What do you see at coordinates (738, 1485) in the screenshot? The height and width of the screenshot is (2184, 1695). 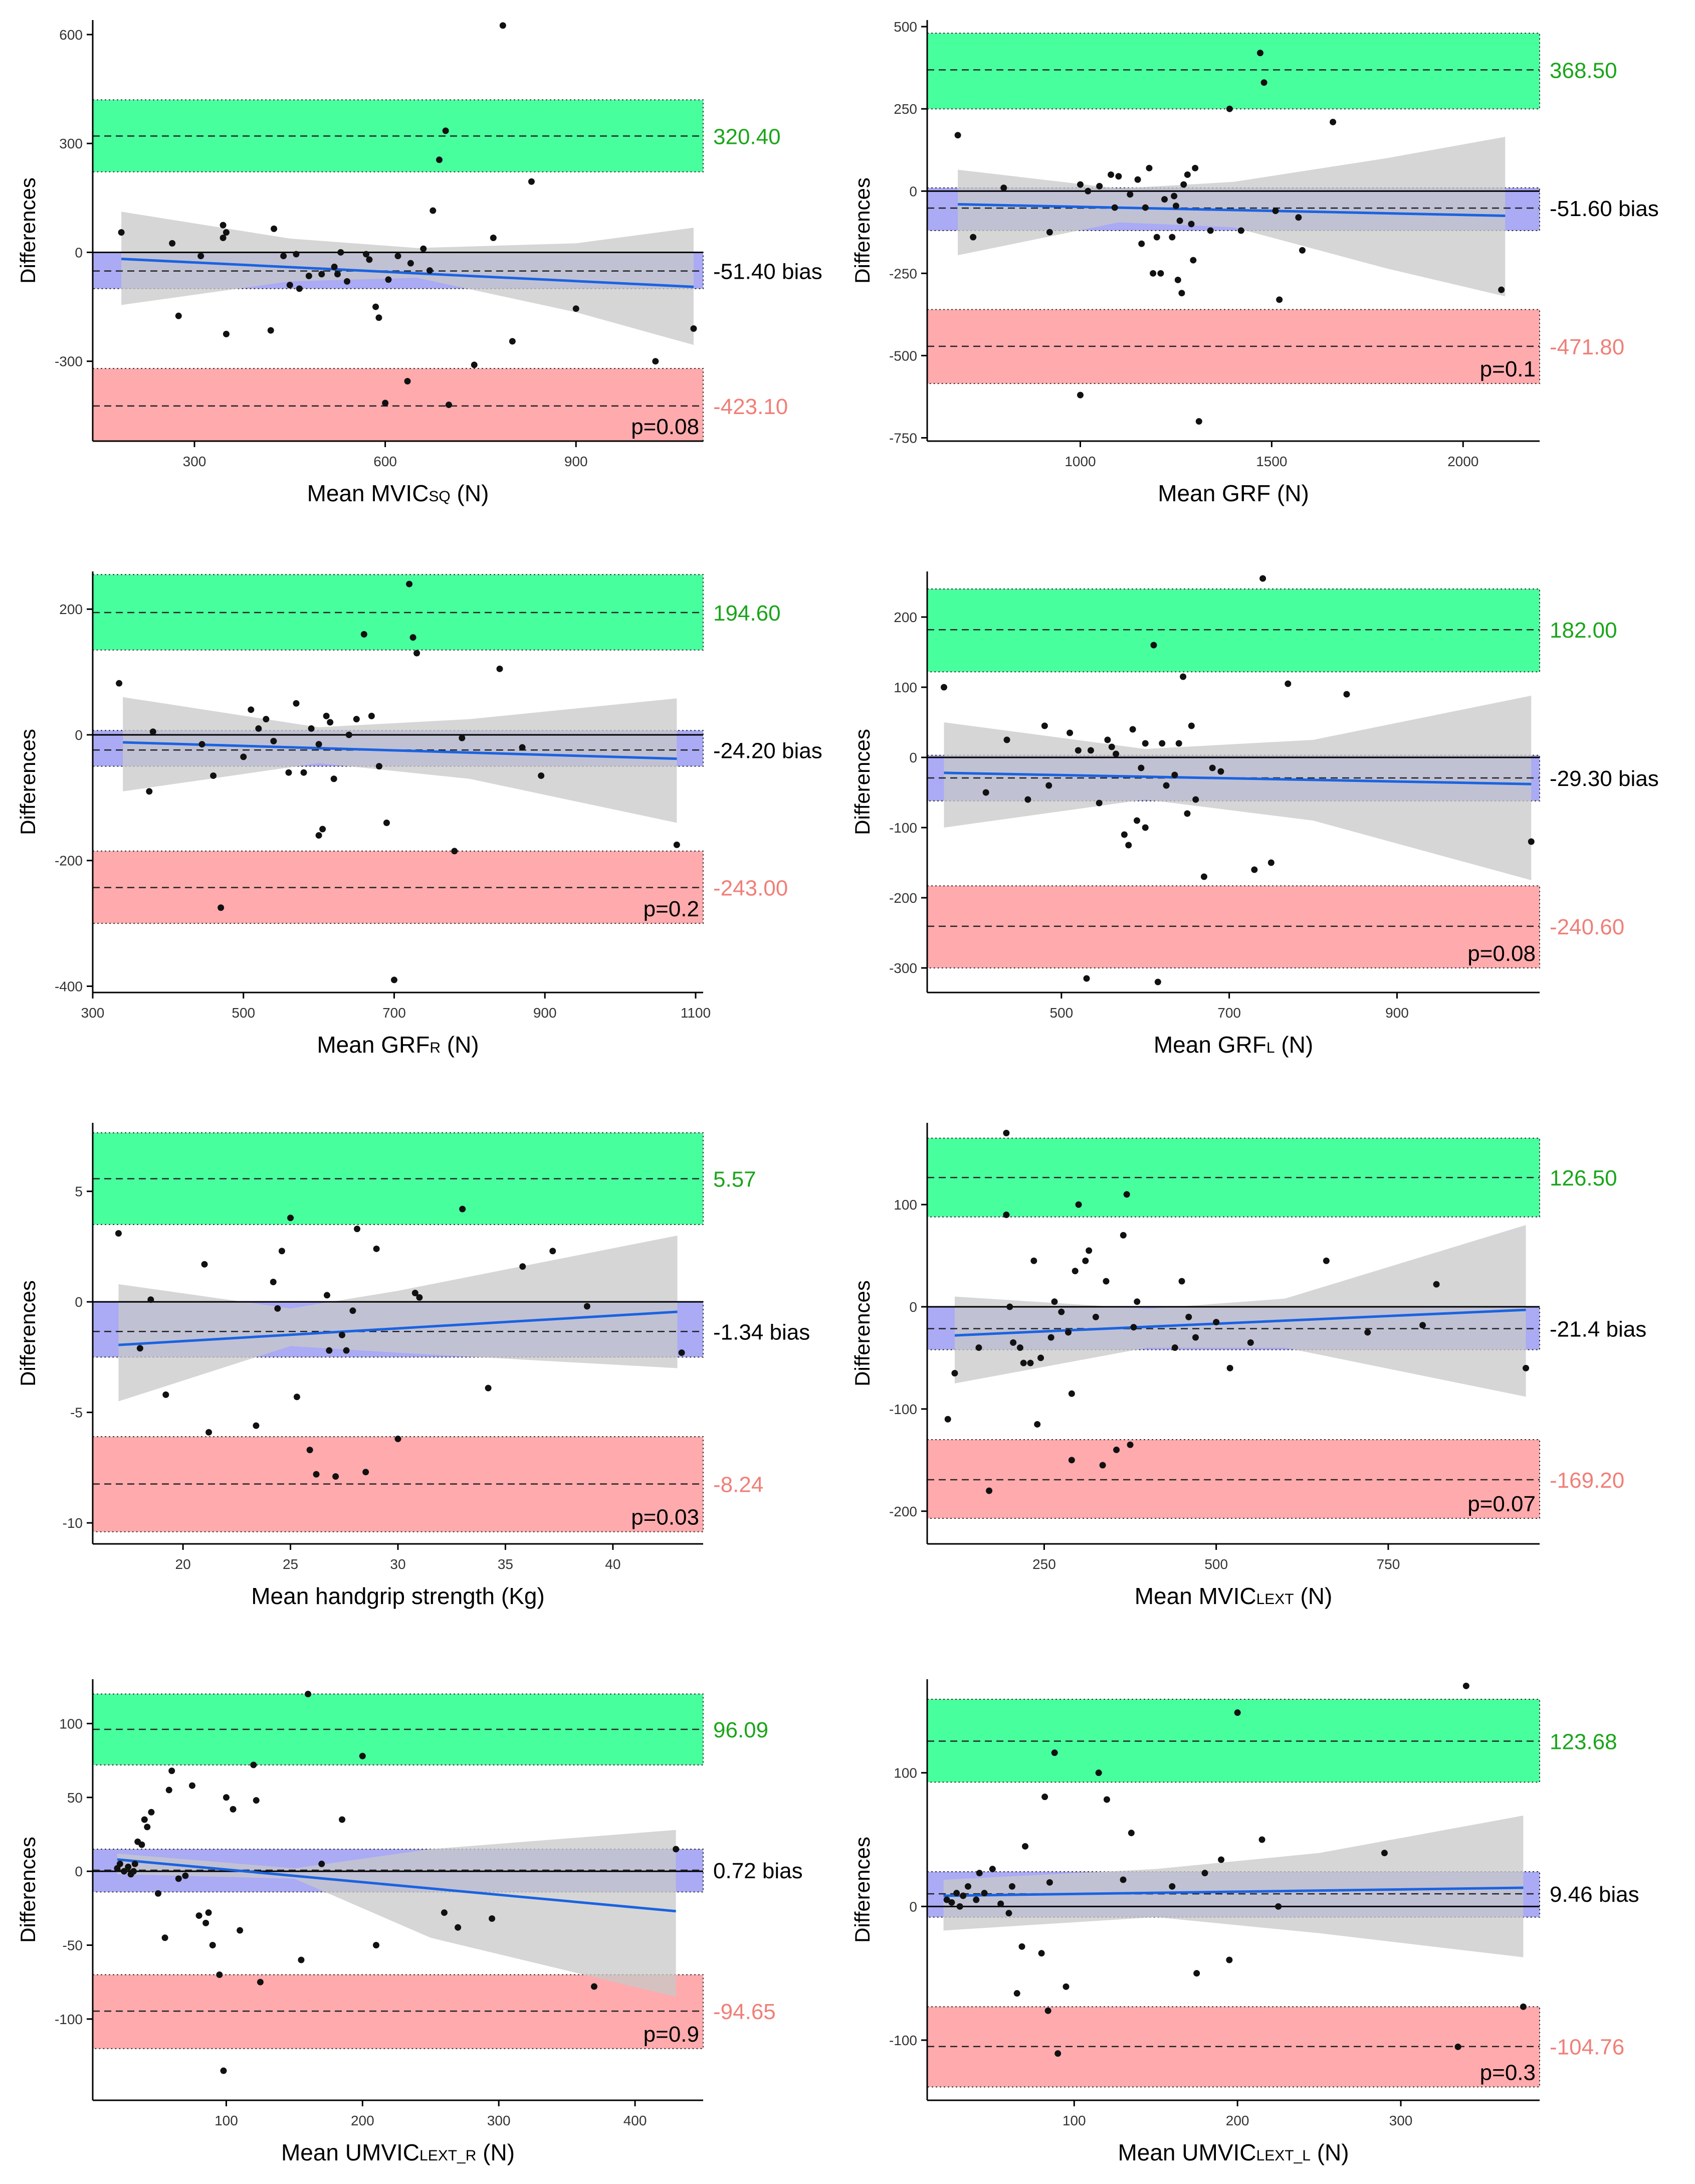 I see `lower-limit-label: -8.24` at bounding box center [738, 1485].